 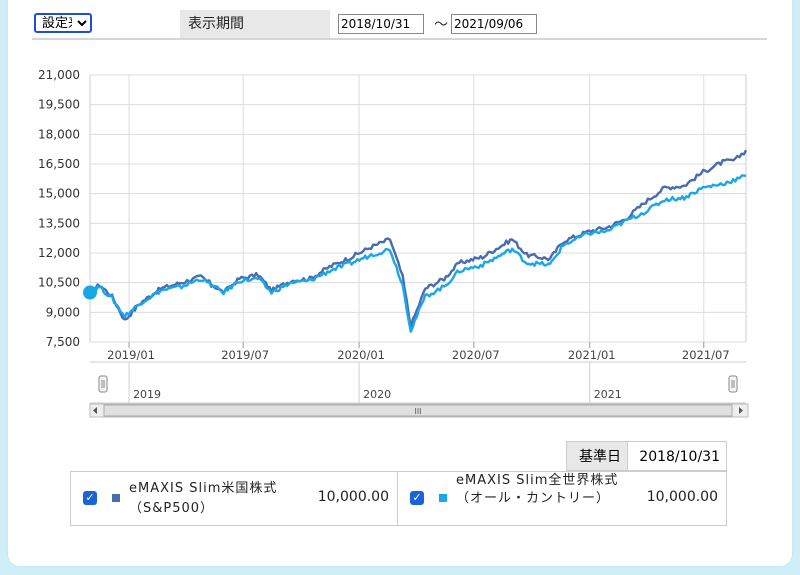 I want to click on allcountry-checkbox: ✓, so click(x=417, y=498).